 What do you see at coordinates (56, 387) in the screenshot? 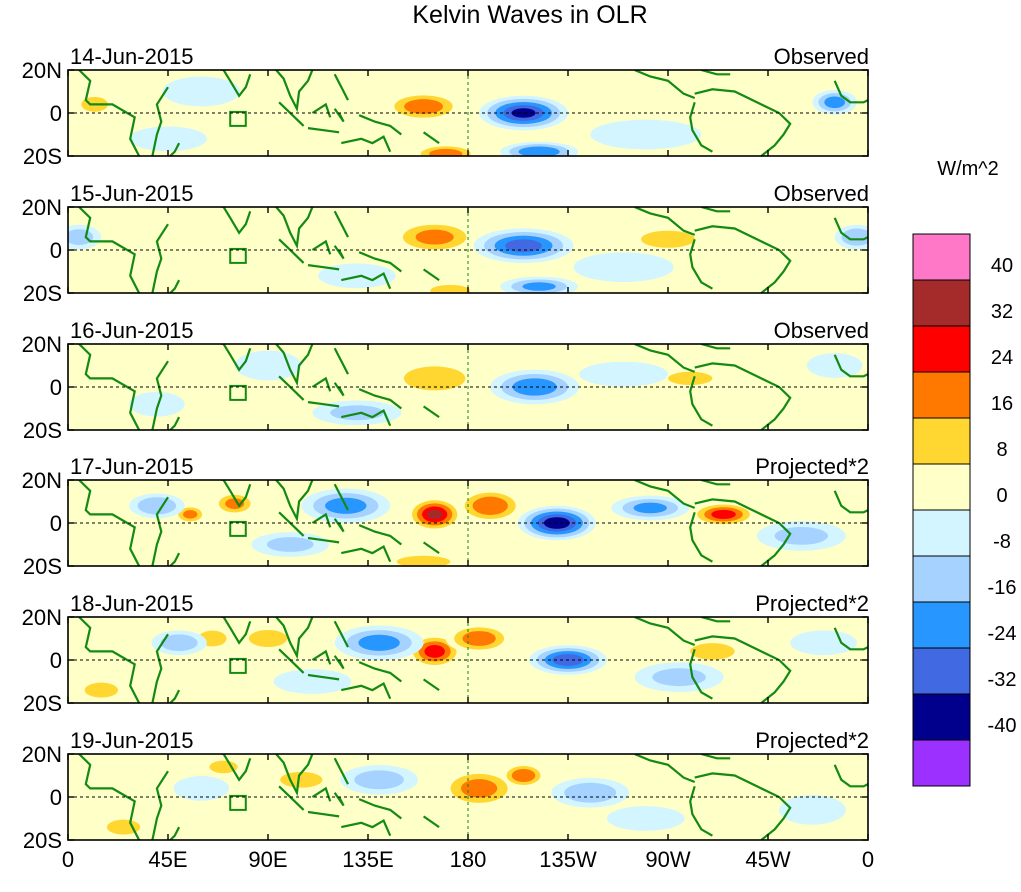
I see `y-tick-label: 0` at bounding box center [56, 387].